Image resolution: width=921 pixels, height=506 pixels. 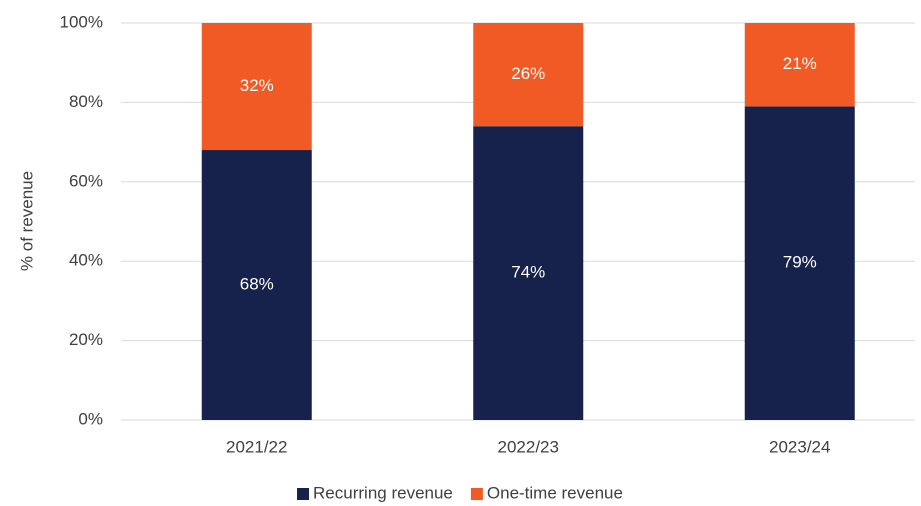 I want to click on data-label: 32%, so click(x=257, y=85).